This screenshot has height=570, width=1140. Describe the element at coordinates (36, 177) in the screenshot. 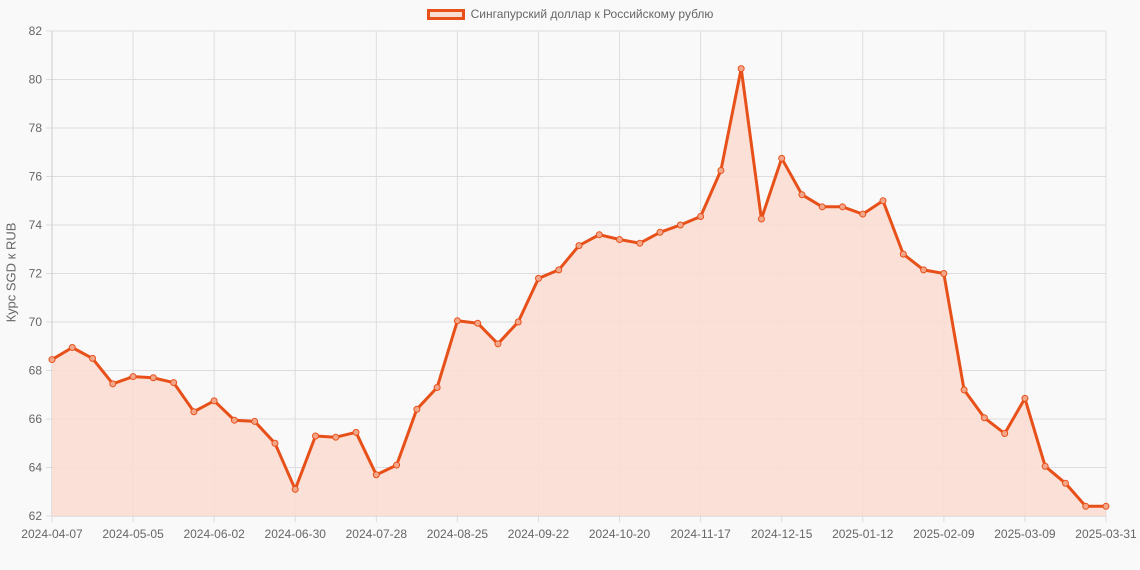

I see `y-tick-label: 76` at that location.